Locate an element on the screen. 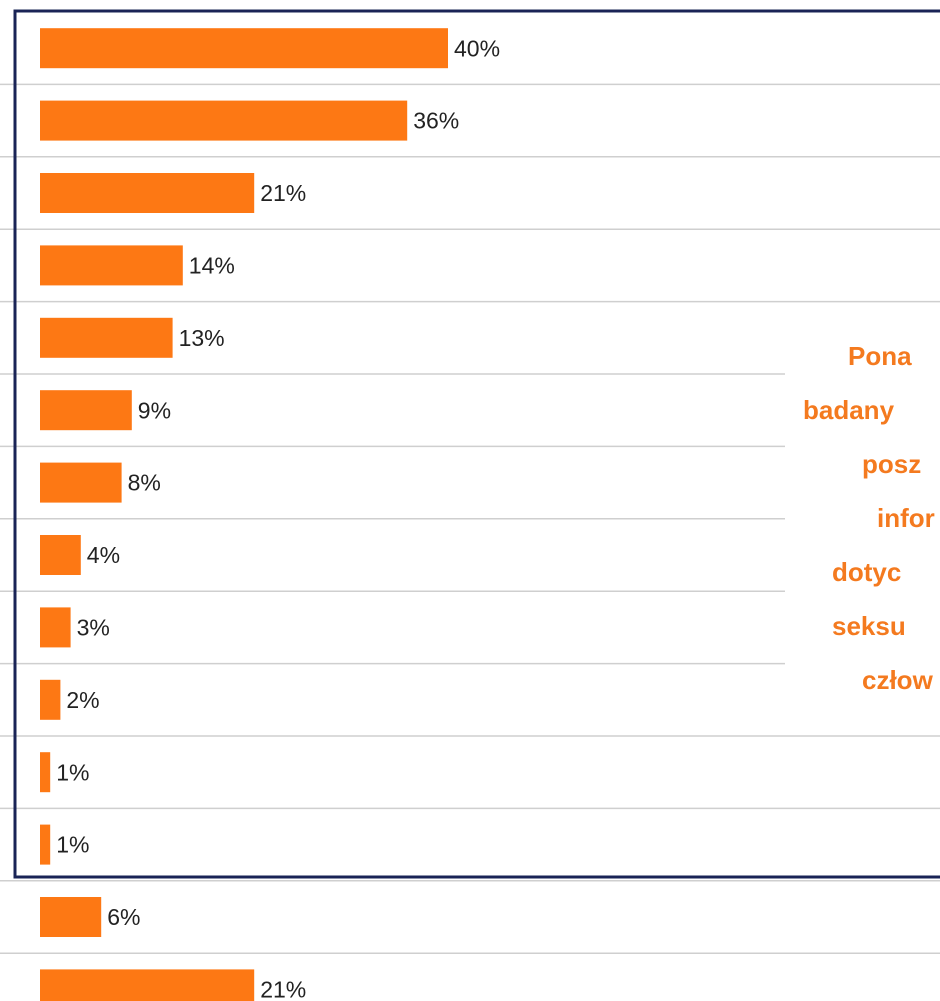  annotation-line: seksu is located at coordinates (869, 626).